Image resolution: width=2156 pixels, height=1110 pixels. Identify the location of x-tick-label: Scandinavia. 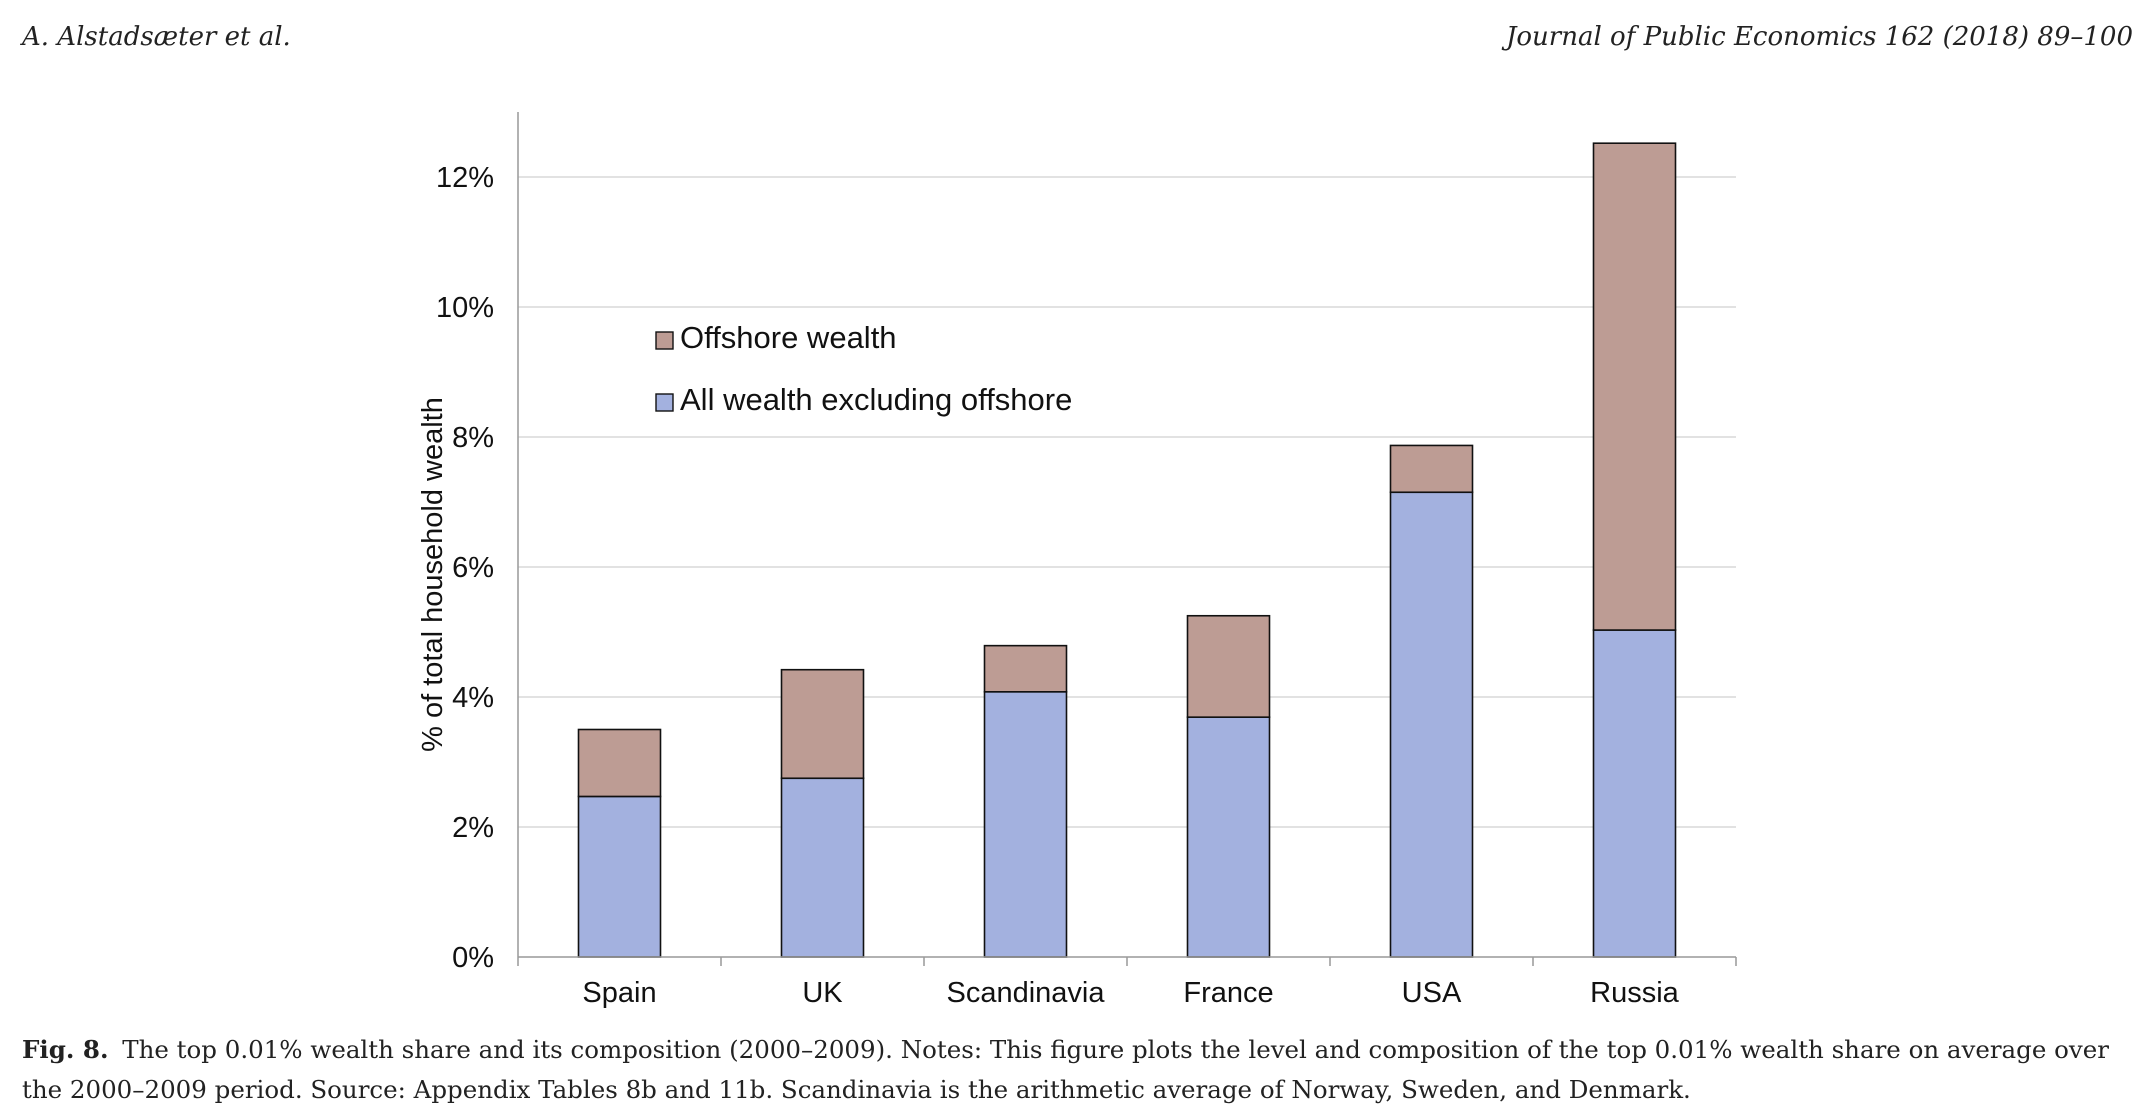
(1026, 993).